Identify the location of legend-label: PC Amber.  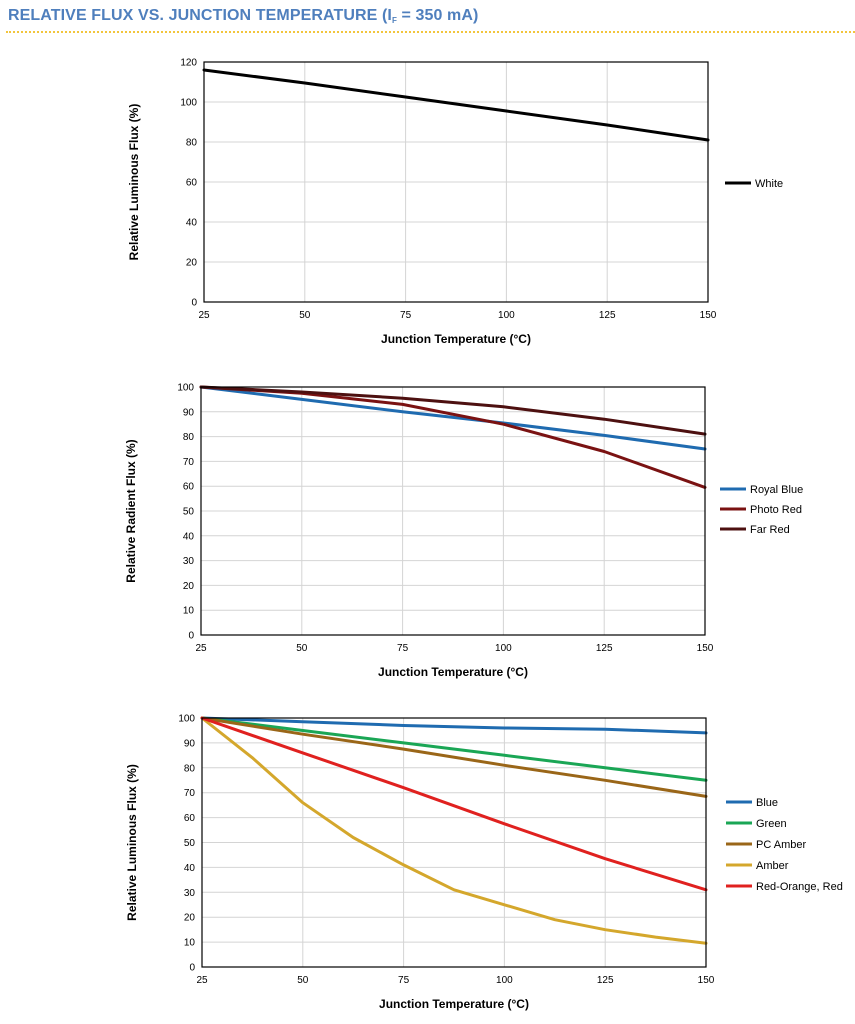
(781, 845).